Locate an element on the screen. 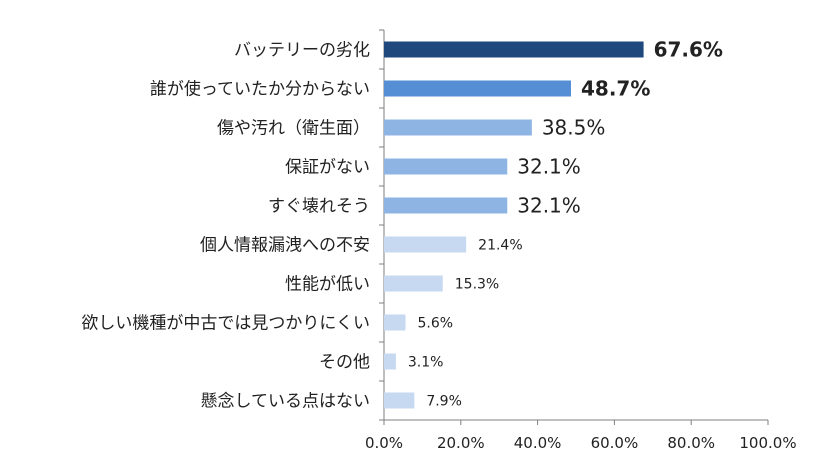  data-label: 15.3% is located at coordinates (477, 285).